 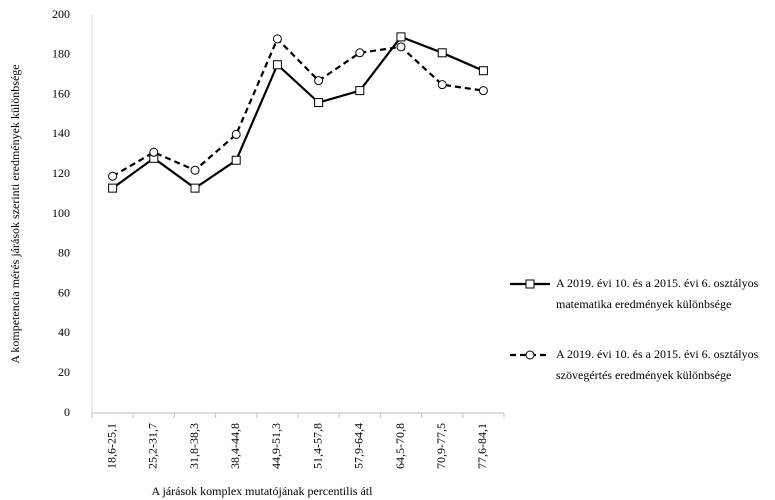 What do you see at coordinates (61, 173) in the screenshot?
I see `y-tick-label: 120` at bounding box center [61, 173].